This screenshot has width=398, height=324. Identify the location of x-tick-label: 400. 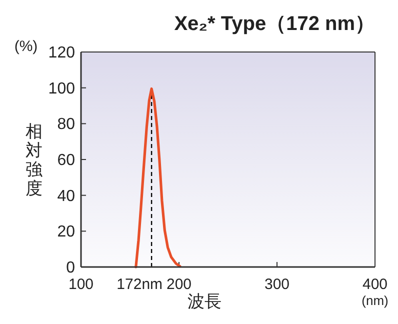
(375, 284).